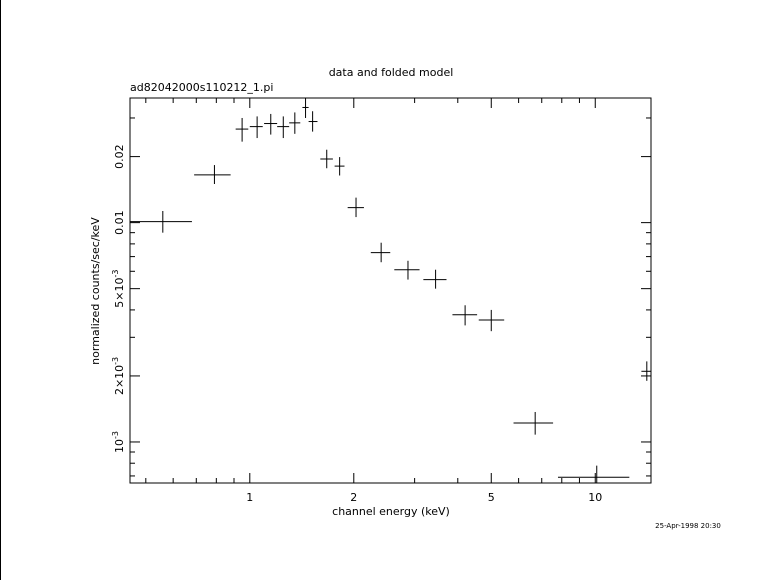  Describe the element at coordinates (118, 442) in the screenshot. I see `y-tick-label: 10-3` at that location.